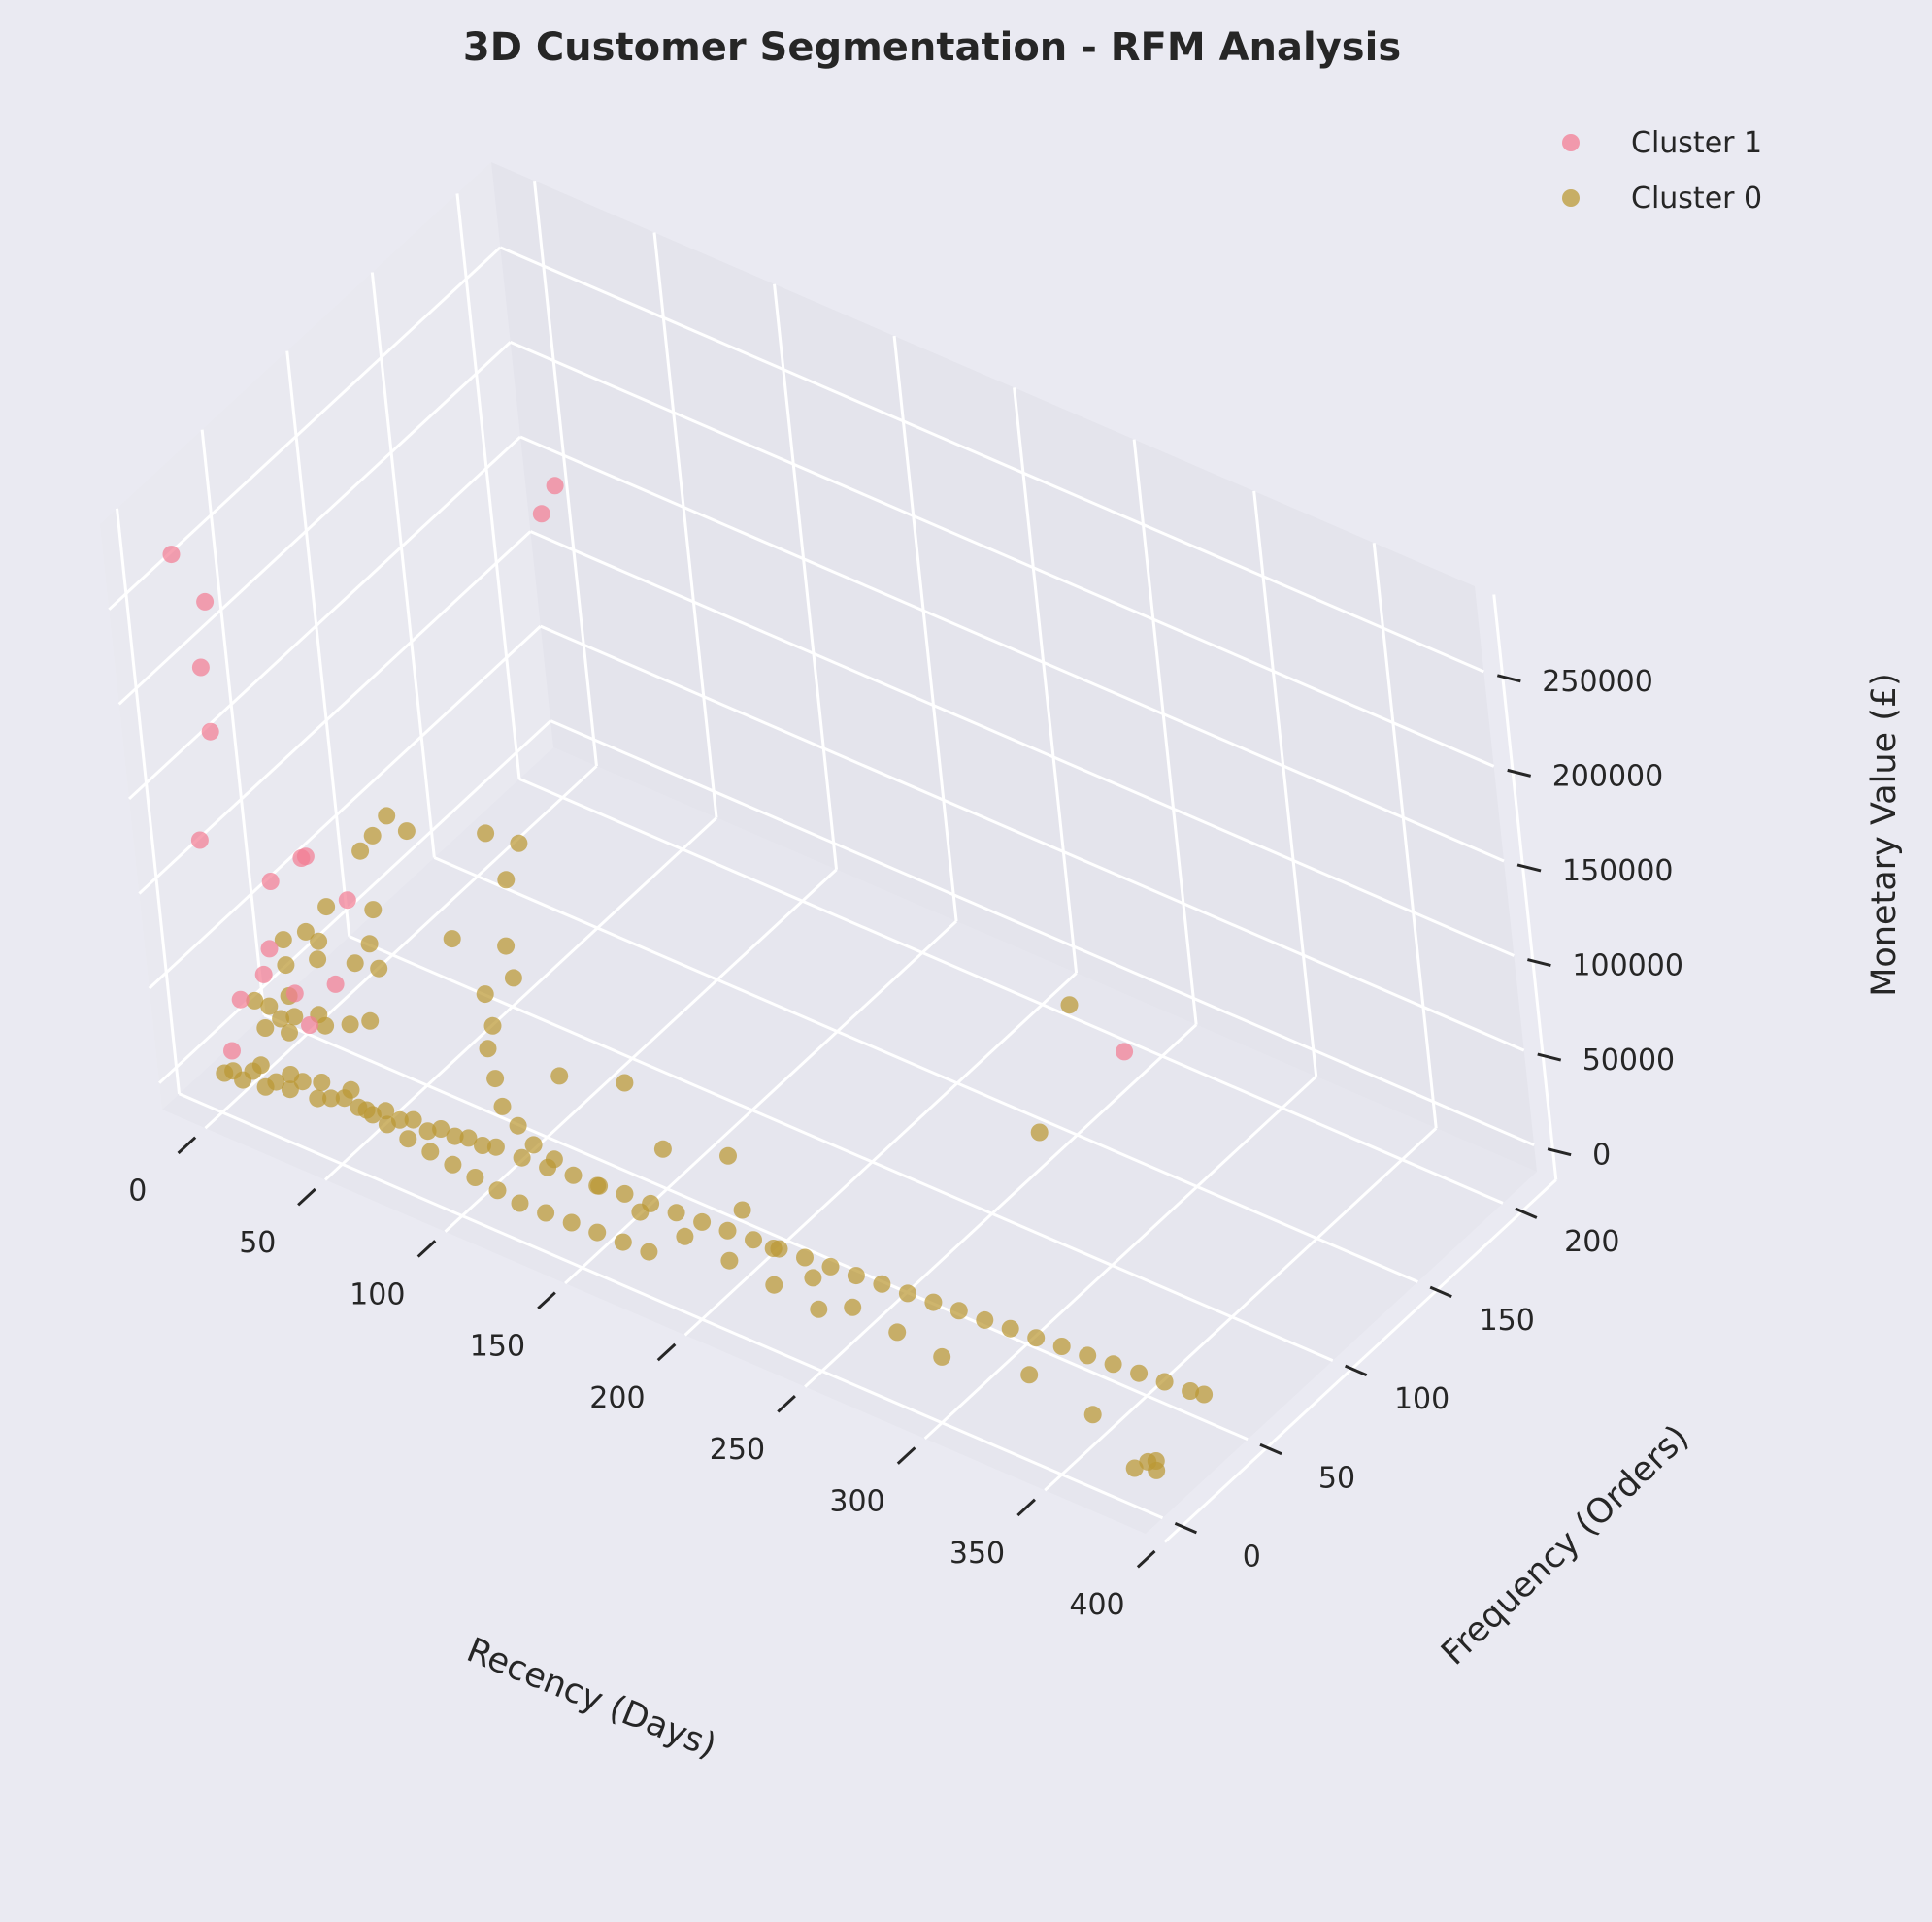  What do you see at coordinates (1629, 1061) in the screenshot?
I see `z-tick-label: 50000` at bounding box center [1629, 1061].